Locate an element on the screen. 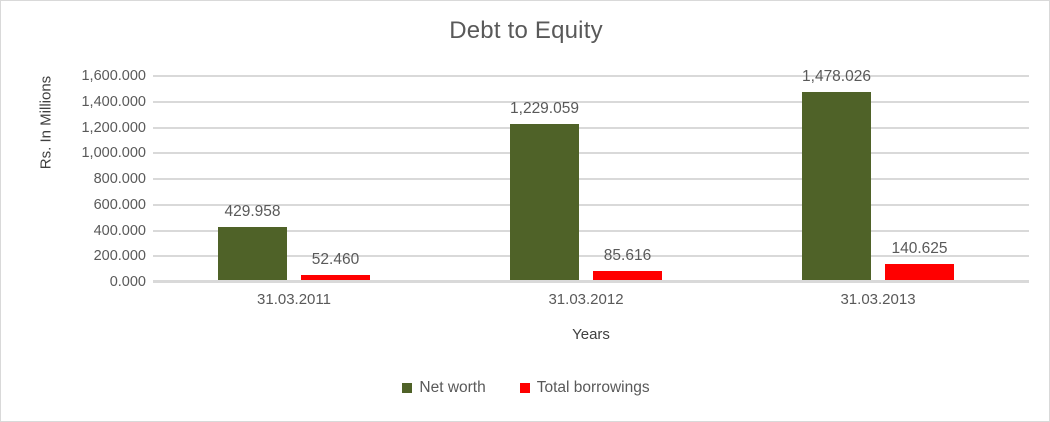 This screenshot has width=1050, height=422. chart-legend: Net worth Total borrowings is located at coordinates (525, 388).